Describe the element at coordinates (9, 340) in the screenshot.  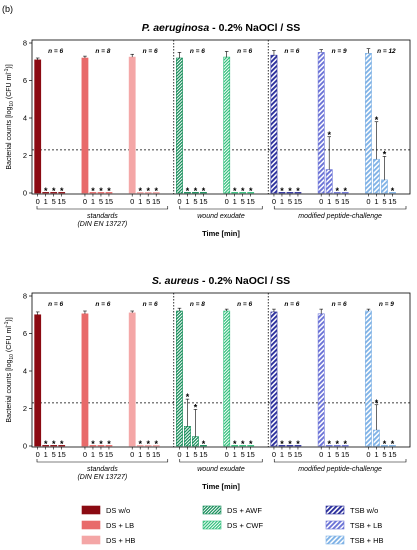
I see `y-axis-label-b: (CFU ml` at that location.